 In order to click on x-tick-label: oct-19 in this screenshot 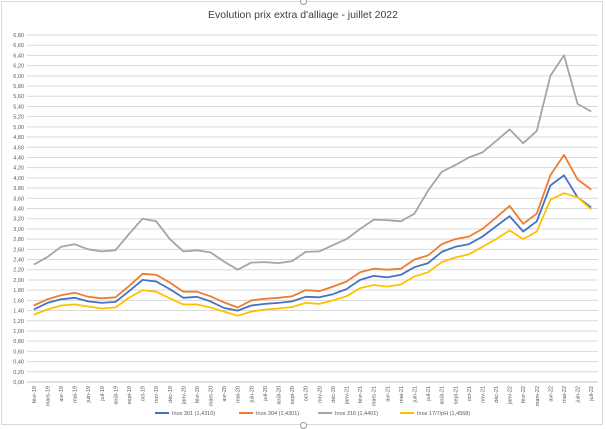, I will do `click(144, 393)`.